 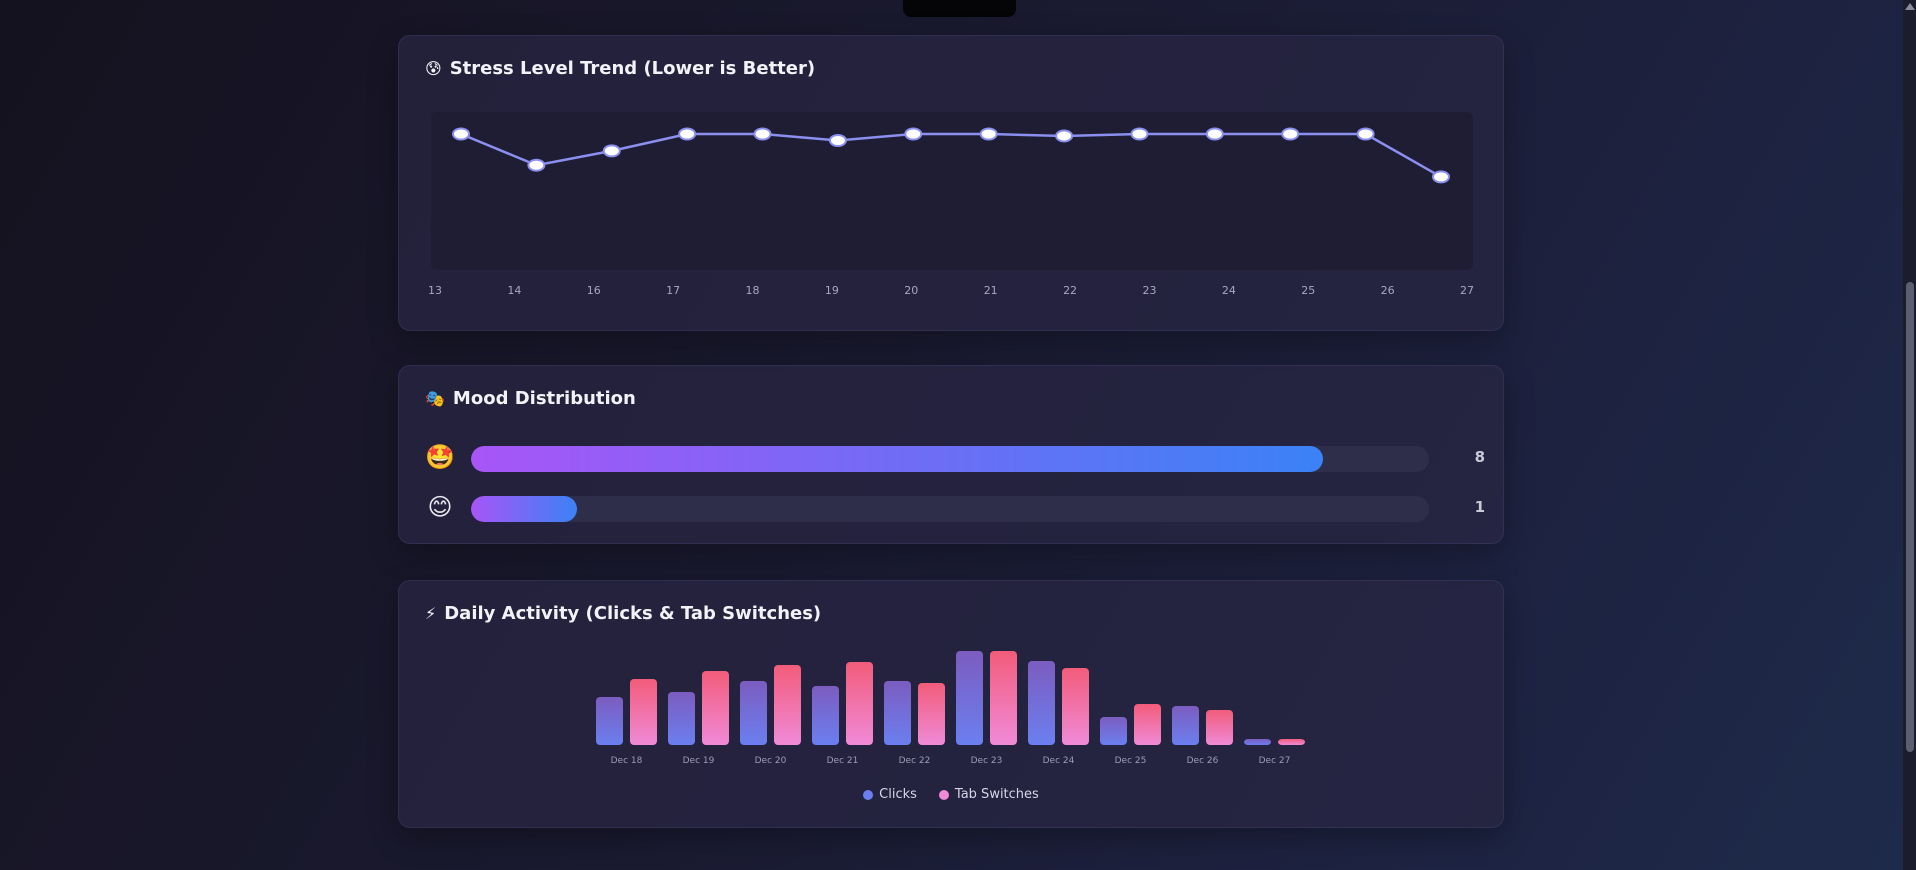 What do you see at coordinates (832, 290) in the screenshot?
I see `stress-x-tick-label: 19` at bounding box center [832, 290].